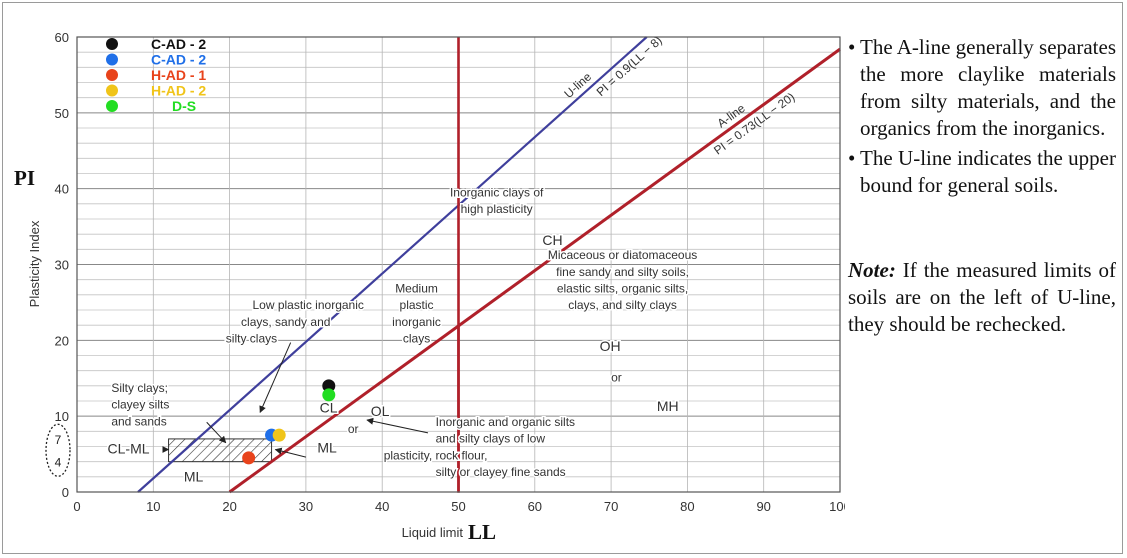 This screenshot has height=558, width=1127. I want to click on region-label: Inorganic and organic silts, so click(505, 422).